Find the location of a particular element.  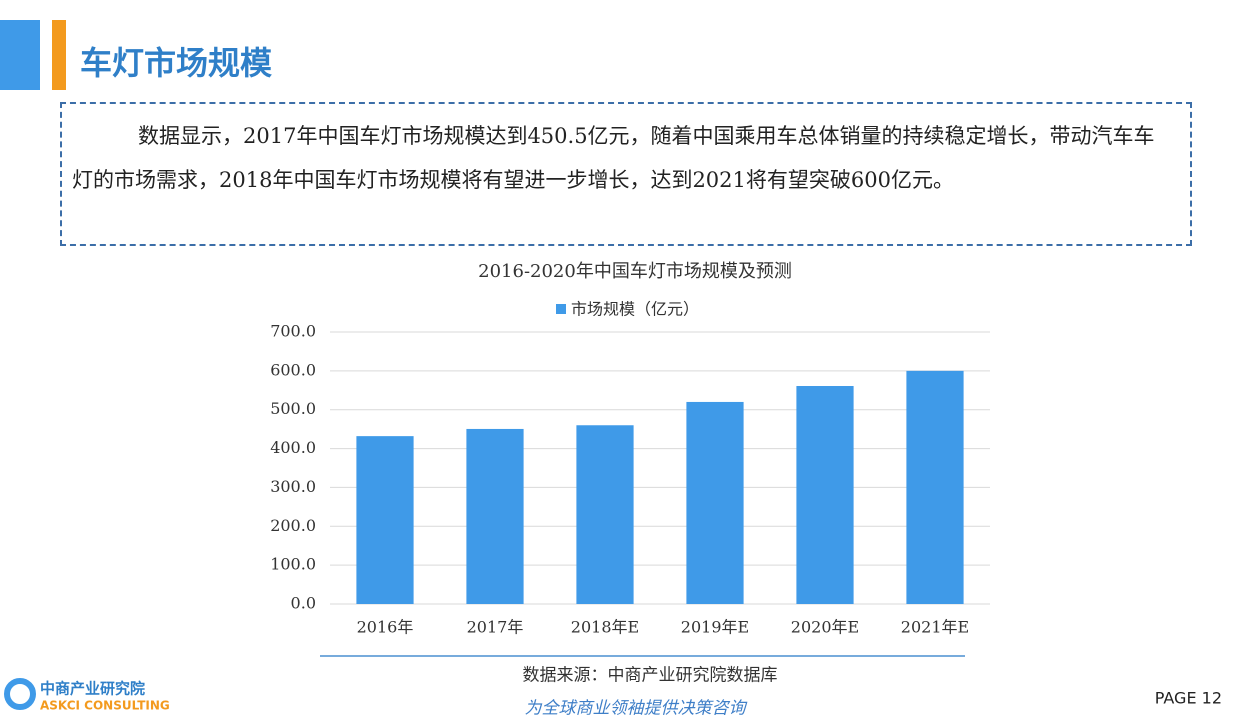

logo-cn: 中商产业研究院 is located at coordinates (92, 689).